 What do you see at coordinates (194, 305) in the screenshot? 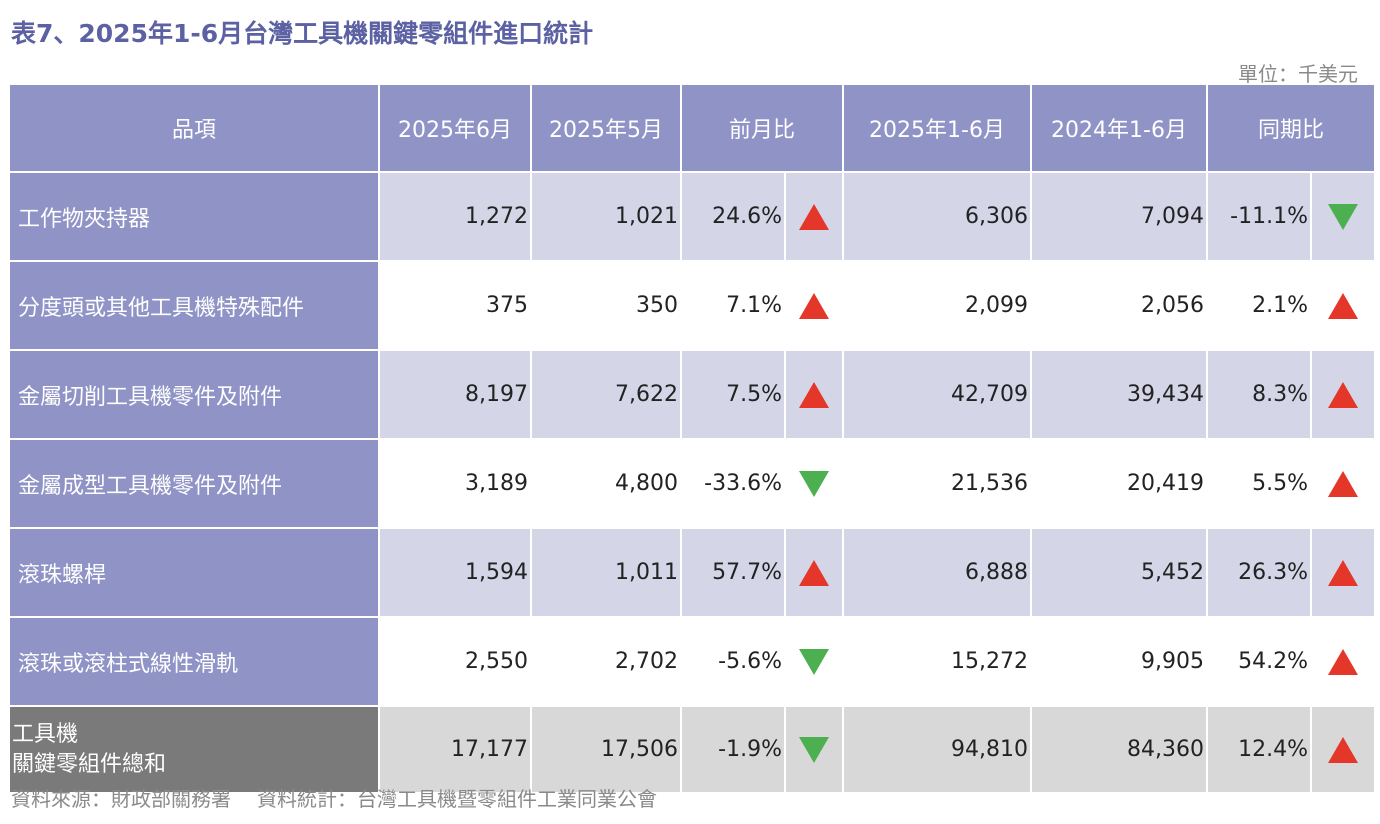
I see `row-name: 分度頭或其他工具機特殊配件` at bounding box center [194, 305].